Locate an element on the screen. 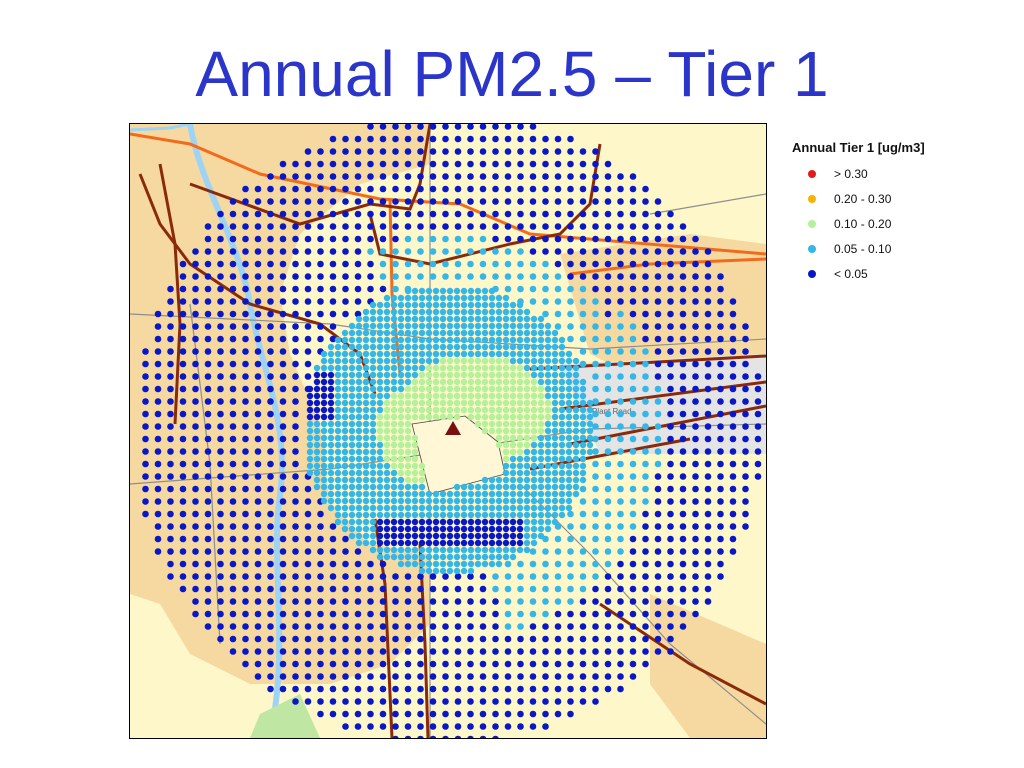 The width and height of the screenshot is (1024, 768). legend-title: Annual Tier 1 [ug/m3] is located at coordinates (858, 147).